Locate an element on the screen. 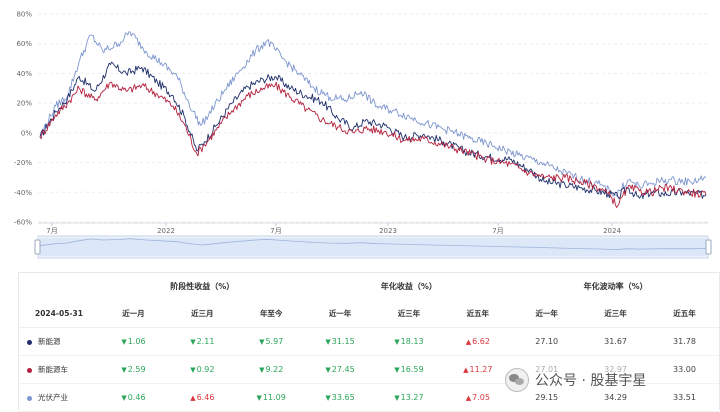 Image resolution: width=720 pixels, height=412 pixels. cell-value: 11.09 is located at coordinates (274, 397).